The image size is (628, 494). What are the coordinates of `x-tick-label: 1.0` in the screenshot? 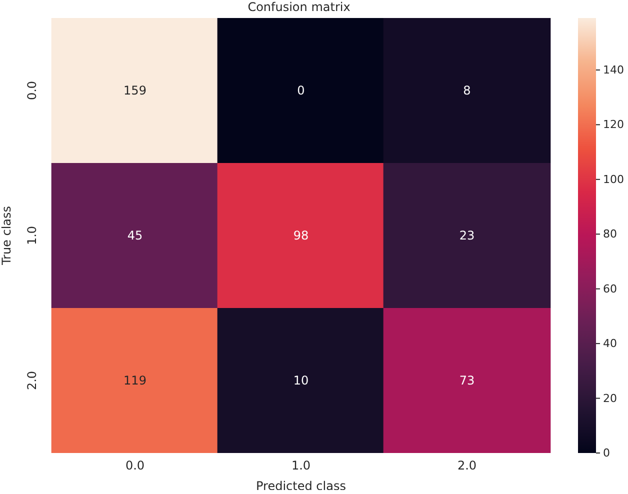 It's located at (301, 465).